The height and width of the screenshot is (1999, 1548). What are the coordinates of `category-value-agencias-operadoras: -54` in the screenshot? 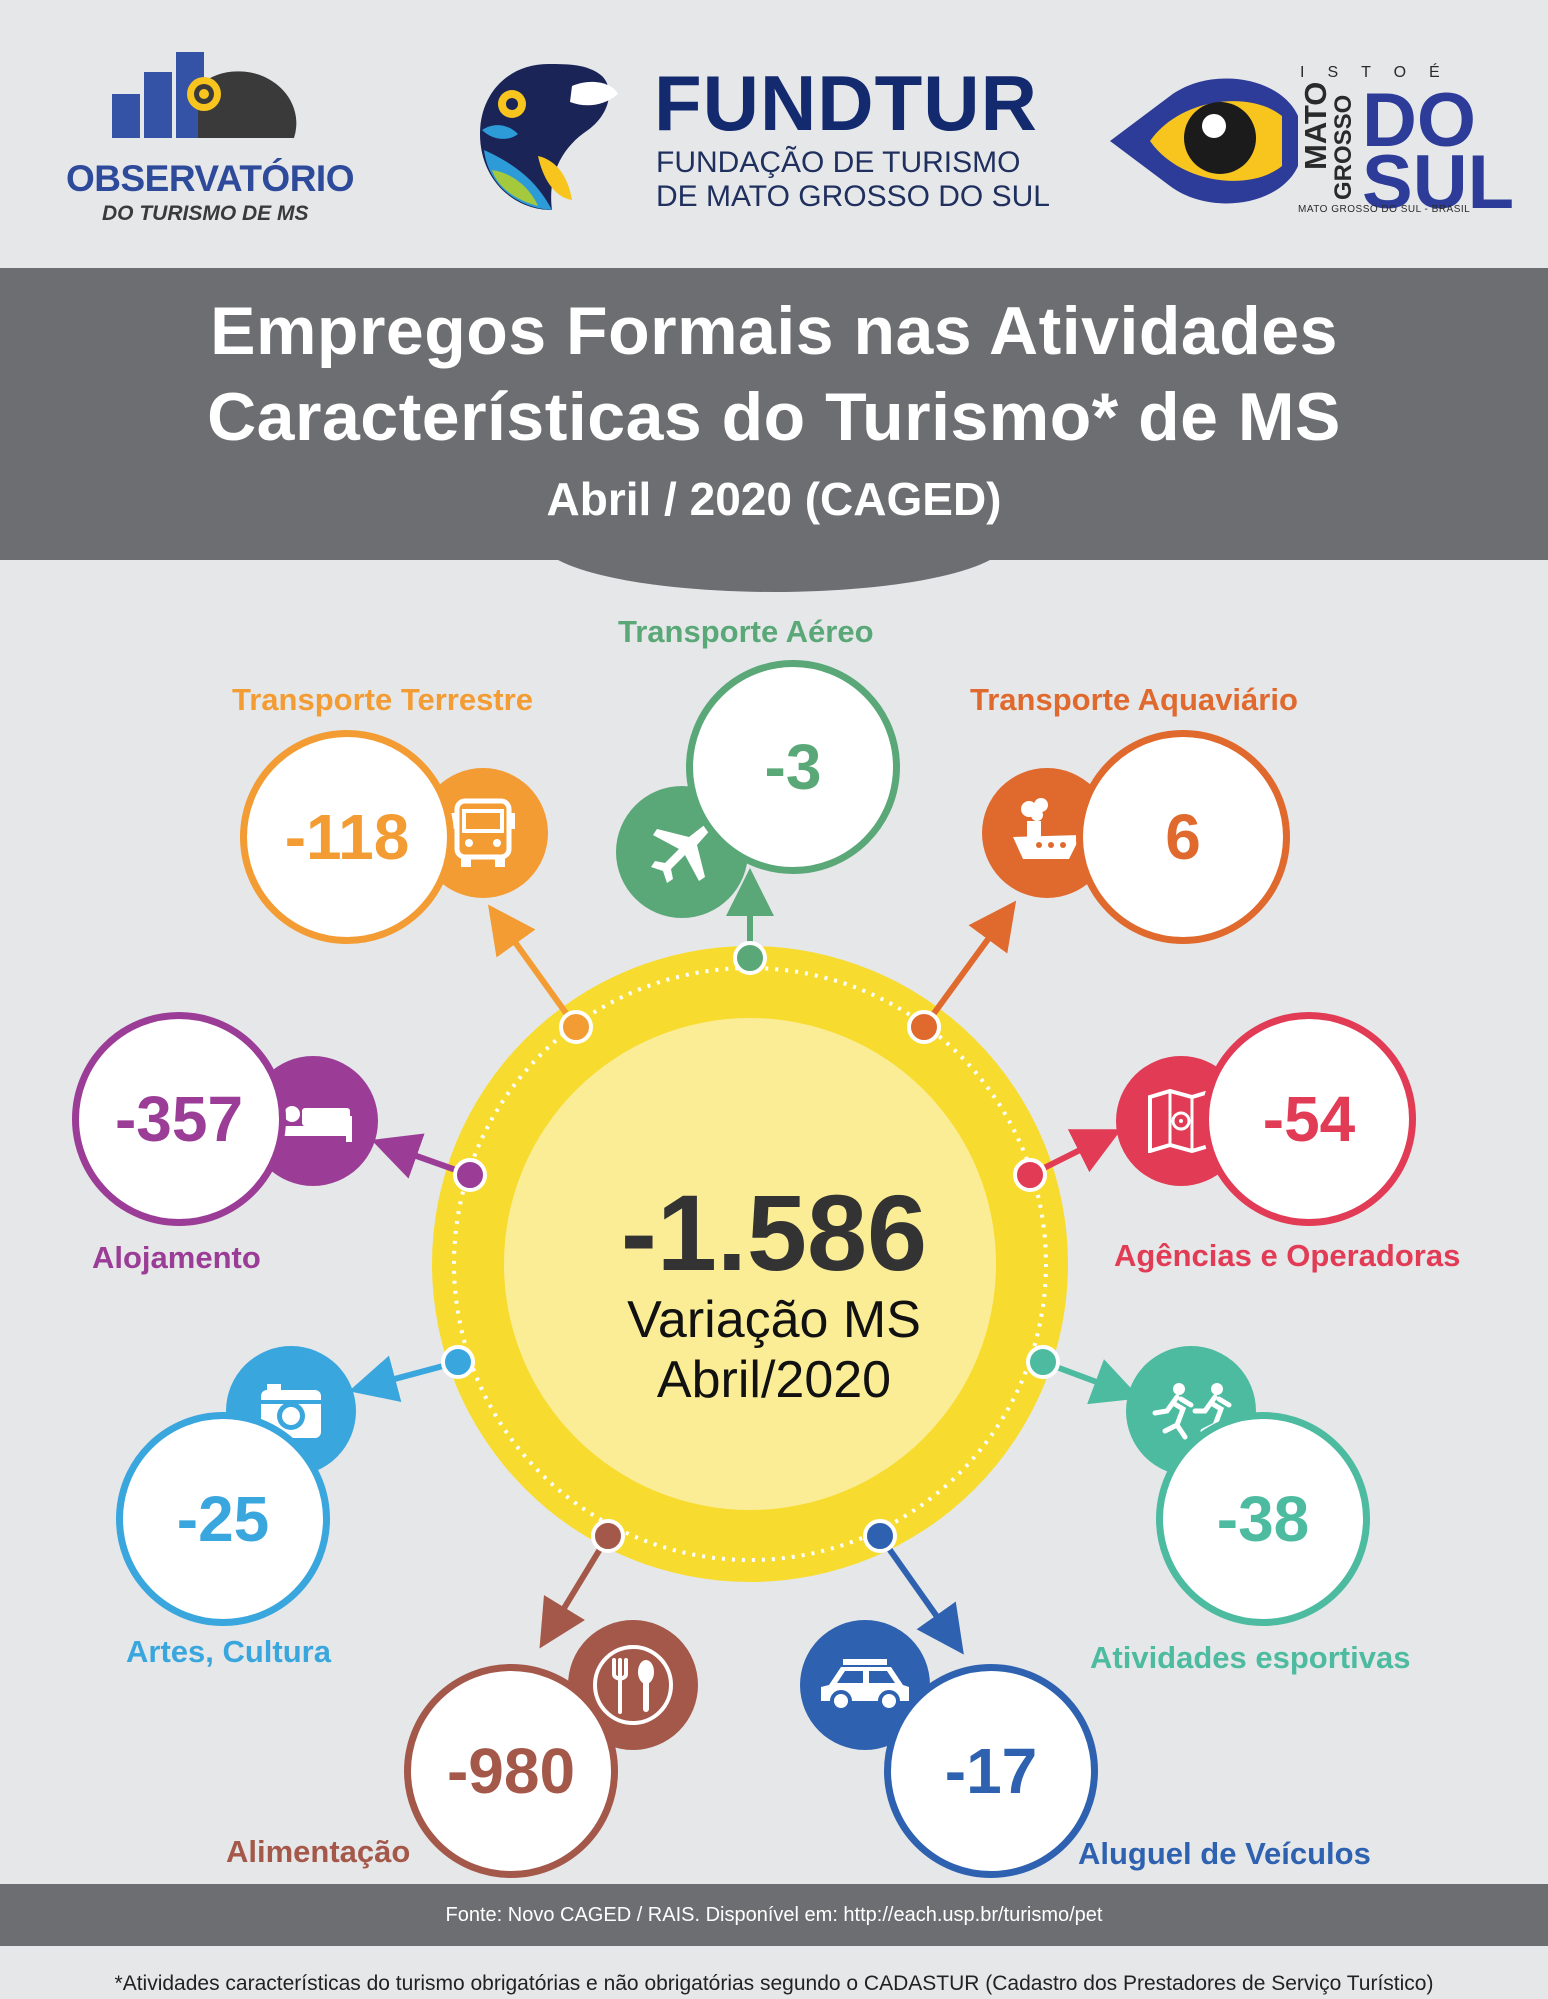 It's located at (1309, 1119).